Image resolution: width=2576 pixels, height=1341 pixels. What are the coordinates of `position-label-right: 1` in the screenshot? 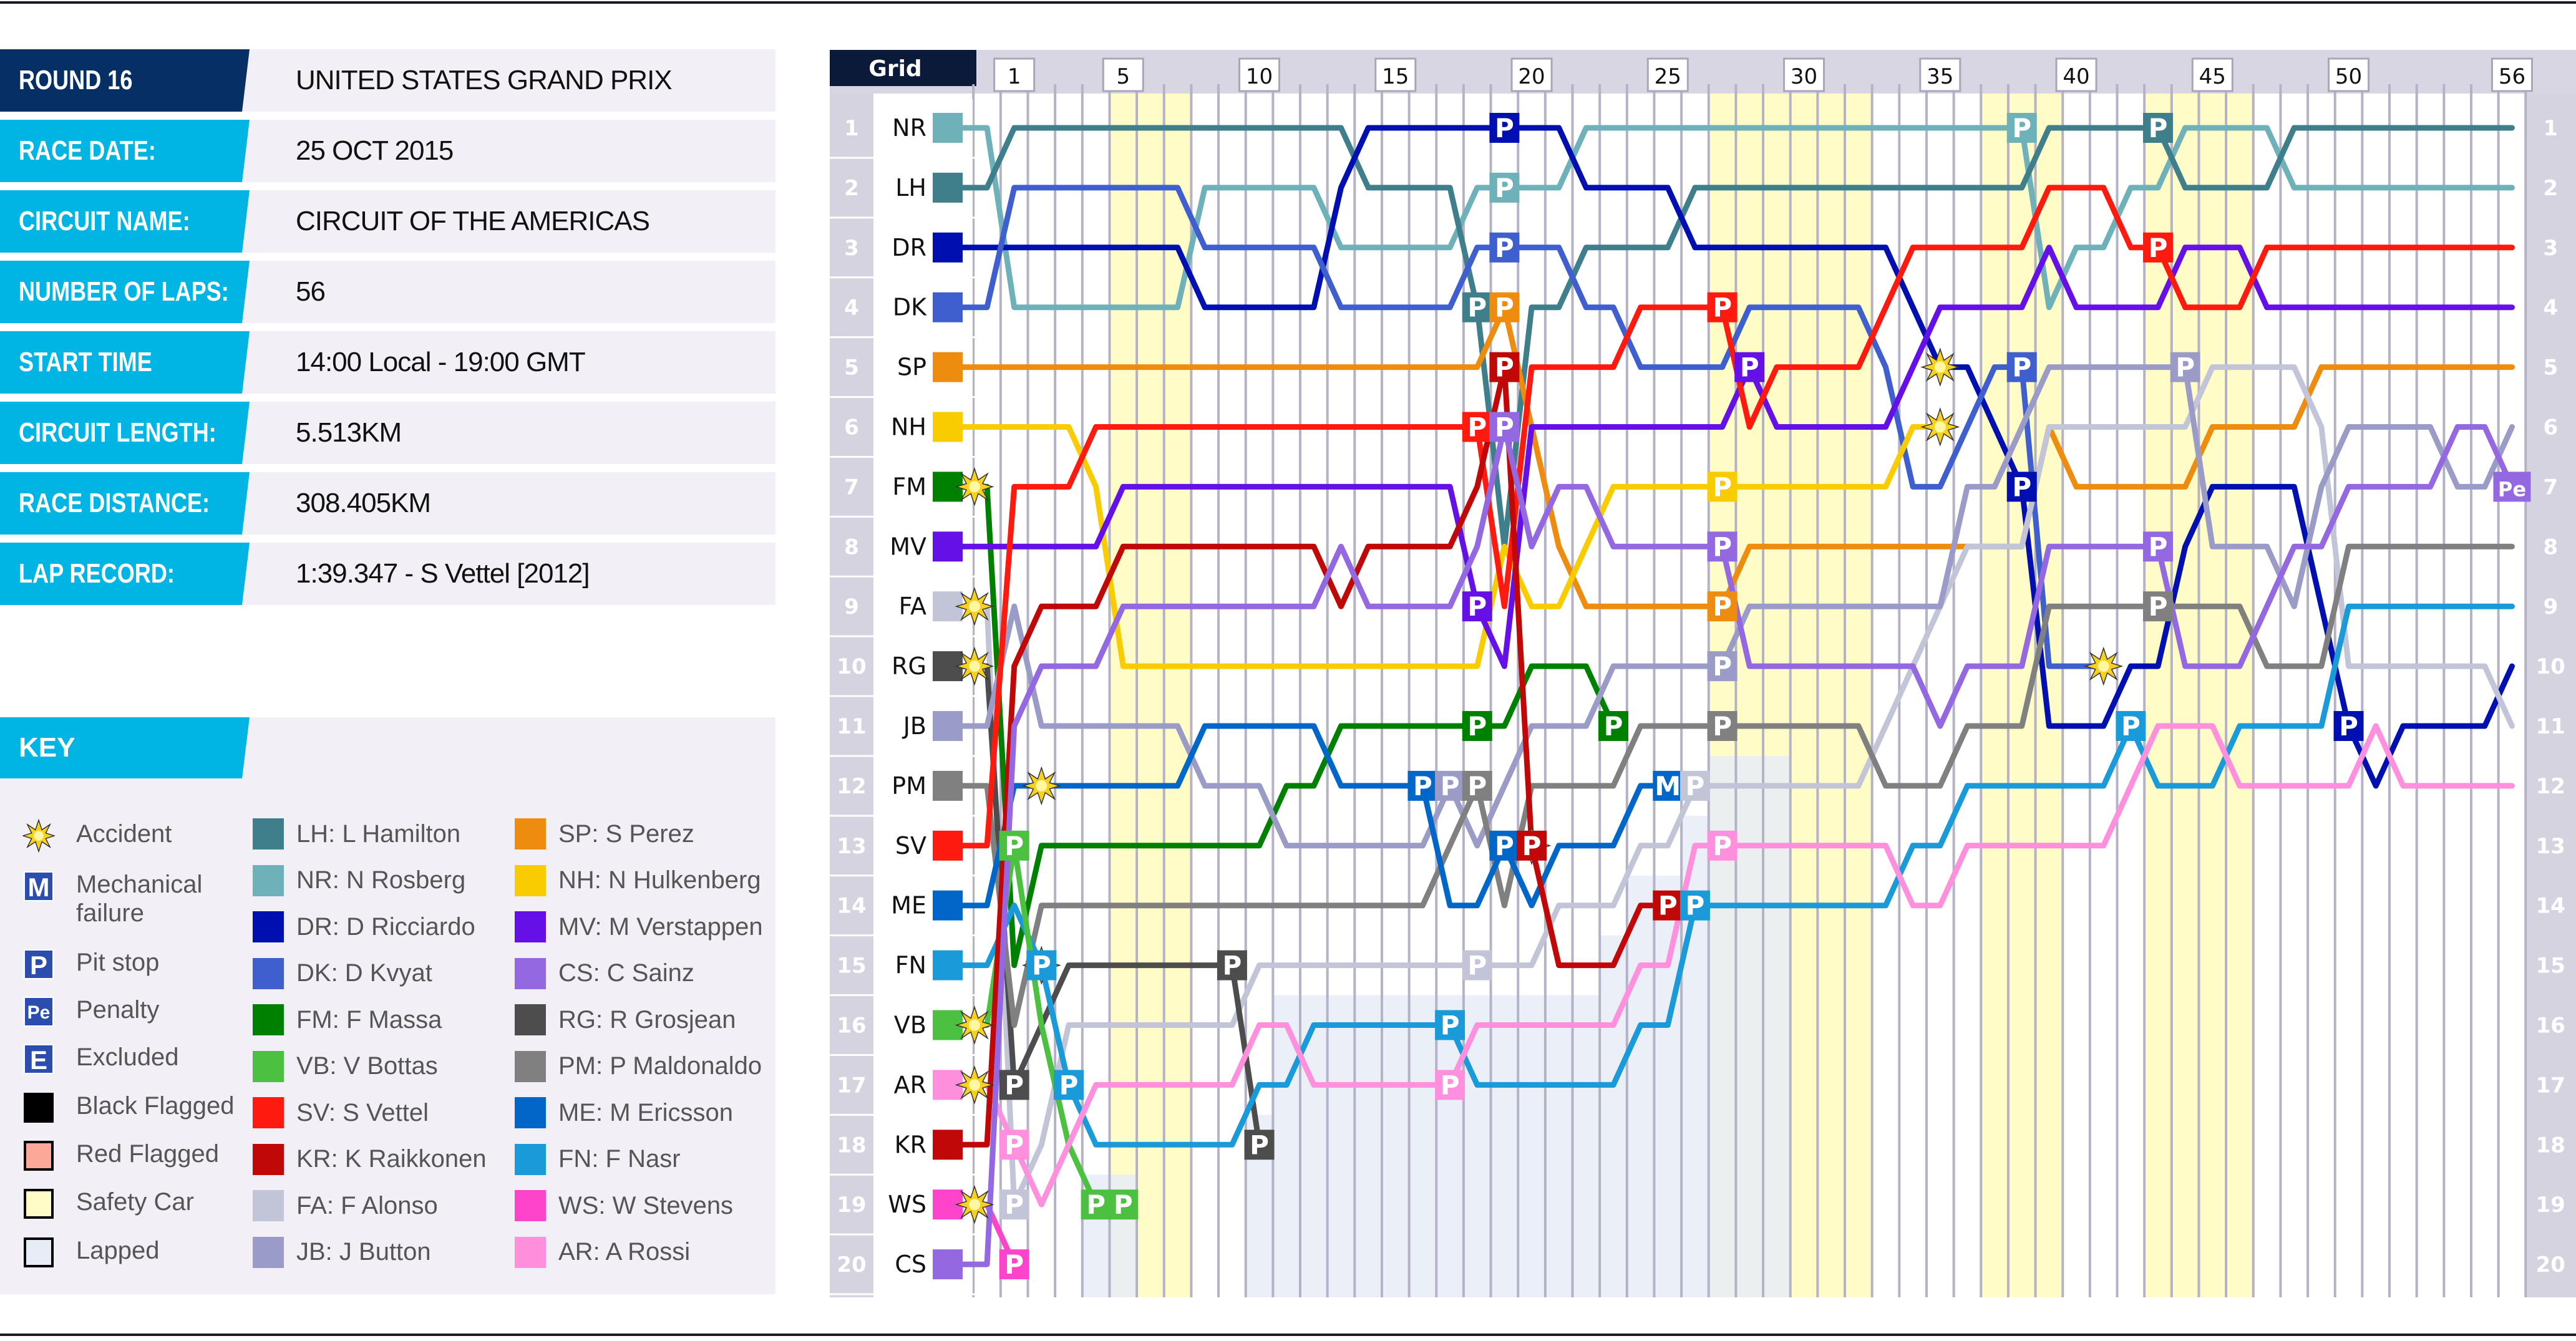 It's located at (2551, 128).